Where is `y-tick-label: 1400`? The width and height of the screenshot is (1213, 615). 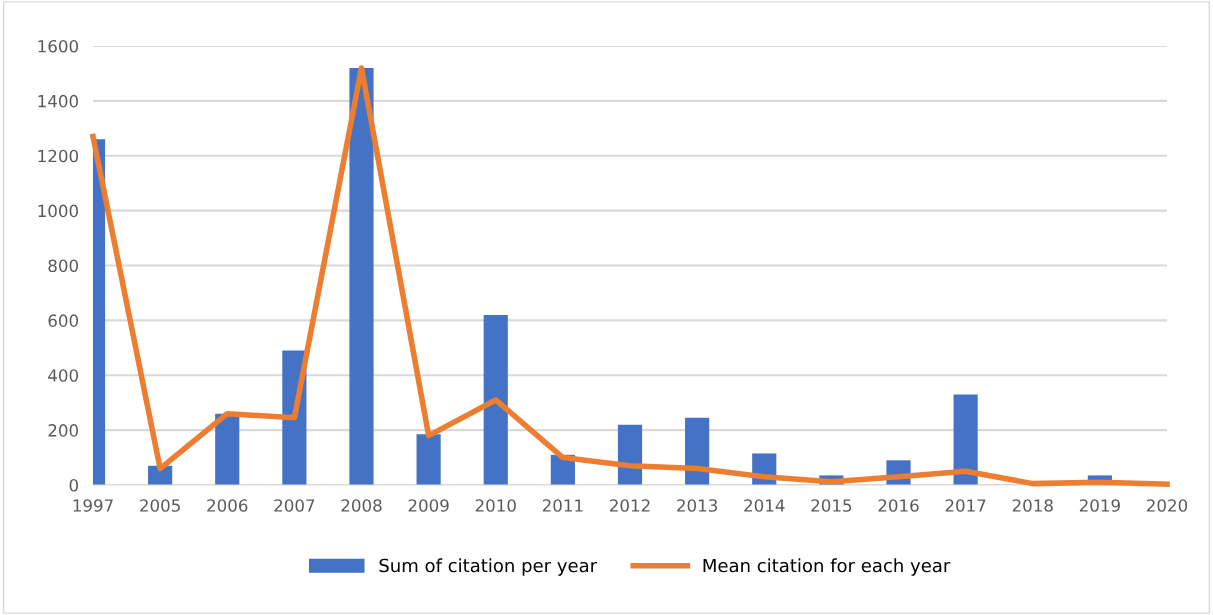 y-tick-label: 1400 is located at coordinates (58, 101).